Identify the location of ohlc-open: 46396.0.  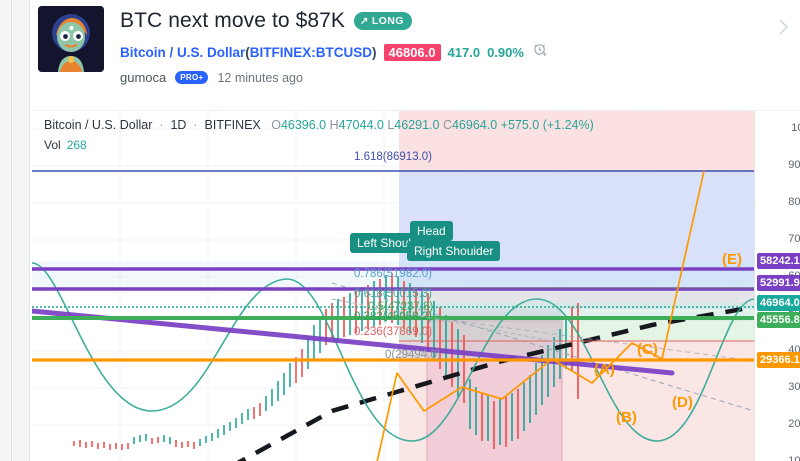
(303, 125).